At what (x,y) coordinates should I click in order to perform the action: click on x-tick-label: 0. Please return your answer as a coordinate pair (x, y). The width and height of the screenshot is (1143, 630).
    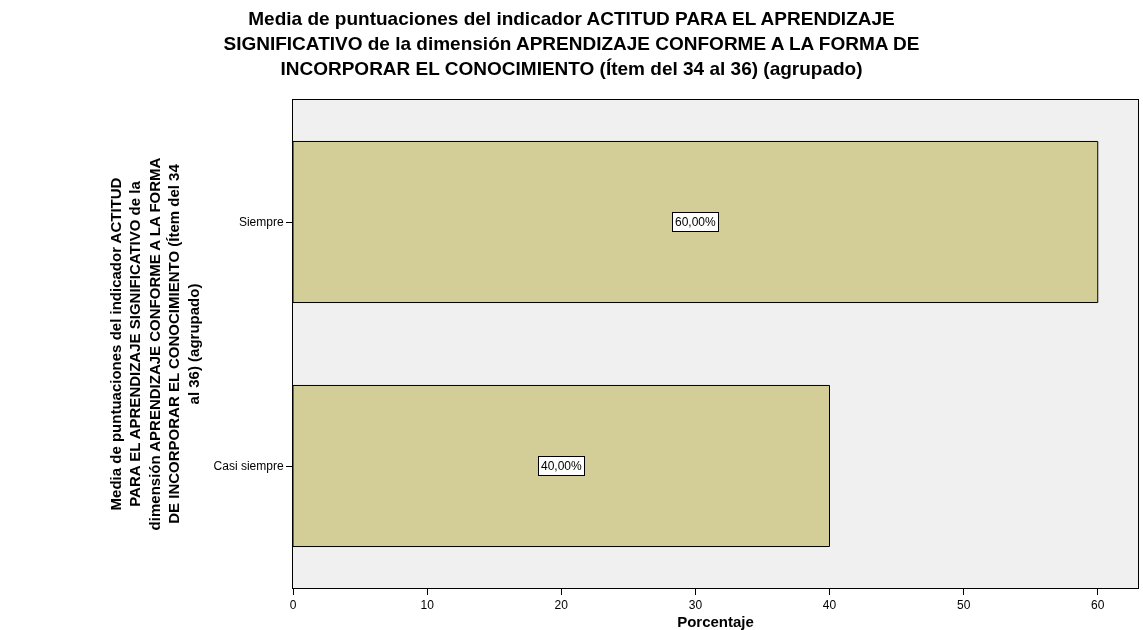
    Looking at the image, I should click on (293, 605).